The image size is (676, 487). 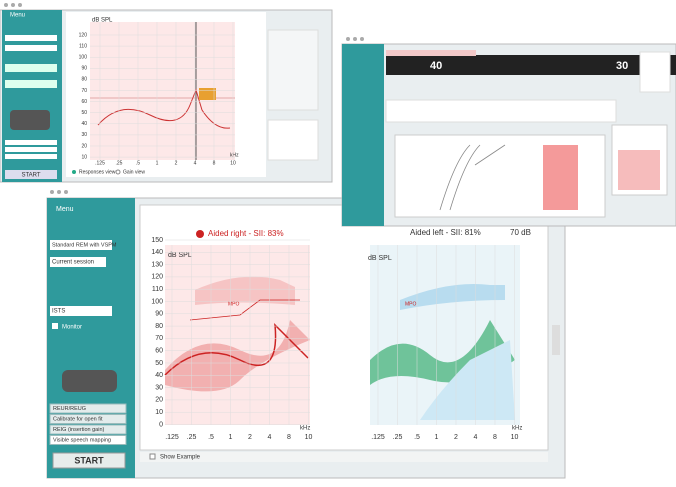 What do you see at coordinates (161, 424) in the screenshot?
I see `tick-label: 0` at bounding box center [161, 424].